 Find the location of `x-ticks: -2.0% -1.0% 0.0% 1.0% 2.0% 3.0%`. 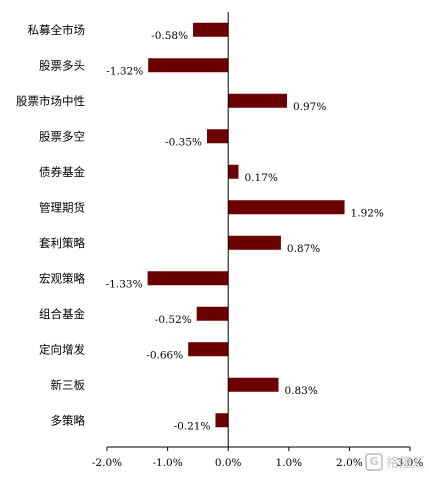

x-ticks: -2.0% -1.0% 0.0% 1.0% 2.0% 3.0% is located at coordinates (257, 458).